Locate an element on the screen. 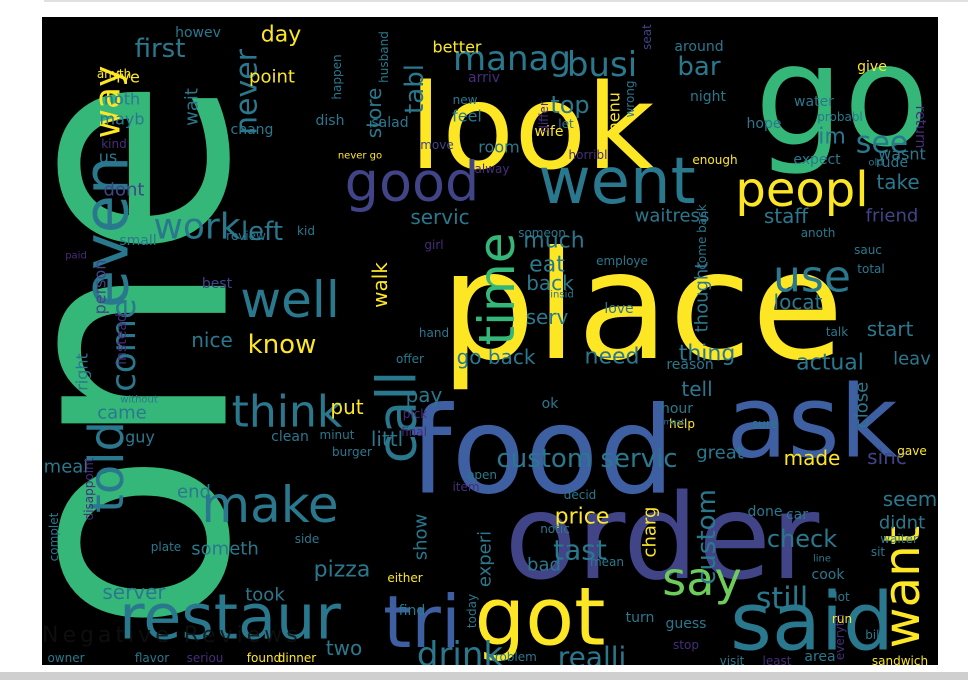 The height and width of the screenshot is (680, 968). word-wait: wait is located at coordinates (192, 107).